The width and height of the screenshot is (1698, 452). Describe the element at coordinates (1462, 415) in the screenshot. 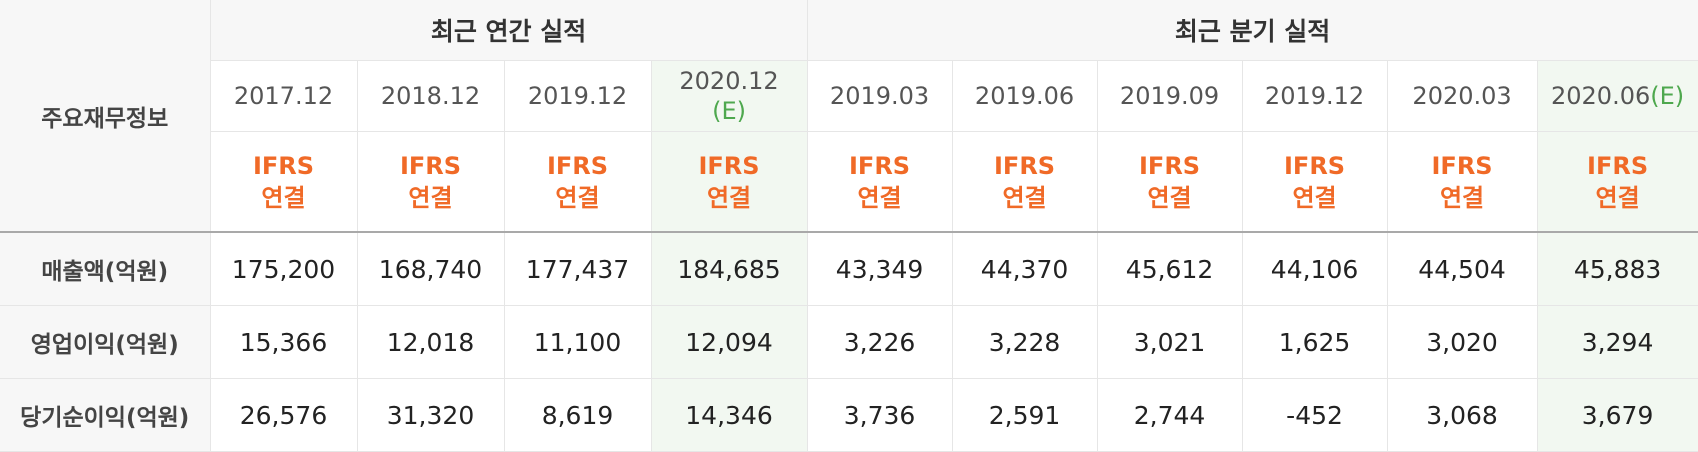

I see `table-cell: 3,068` at that location.